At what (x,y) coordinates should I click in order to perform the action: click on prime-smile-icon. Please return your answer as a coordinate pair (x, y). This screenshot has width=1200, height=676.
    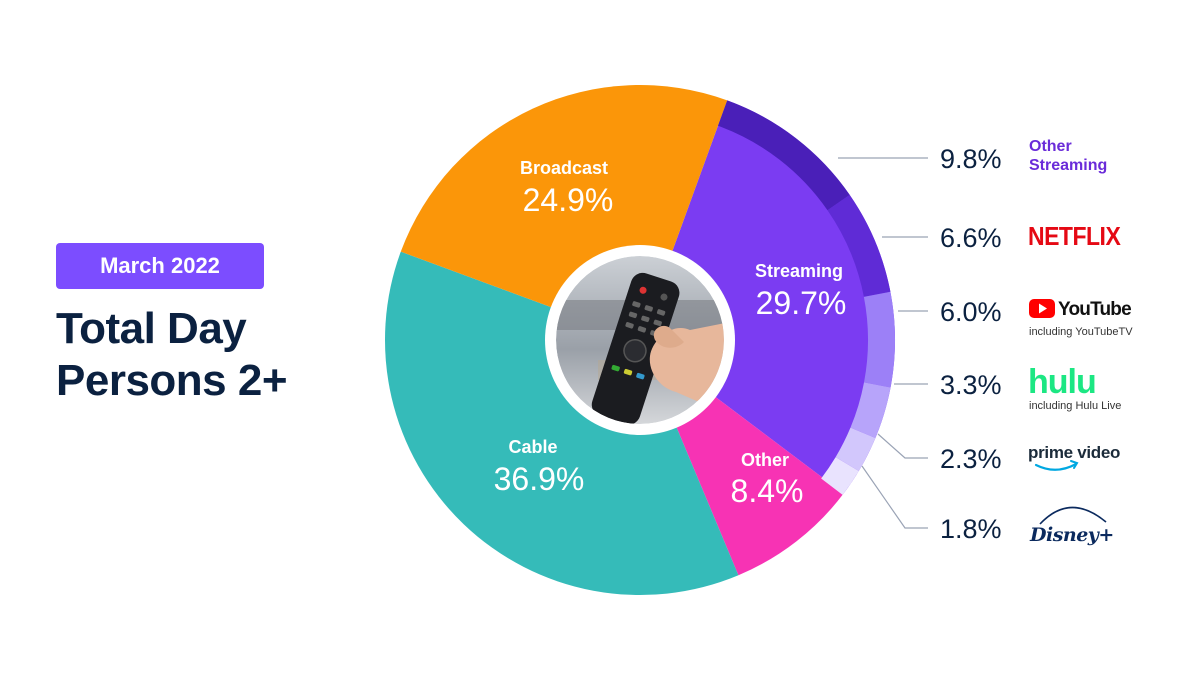
    Looking at the image, I should click on (1056, 466).